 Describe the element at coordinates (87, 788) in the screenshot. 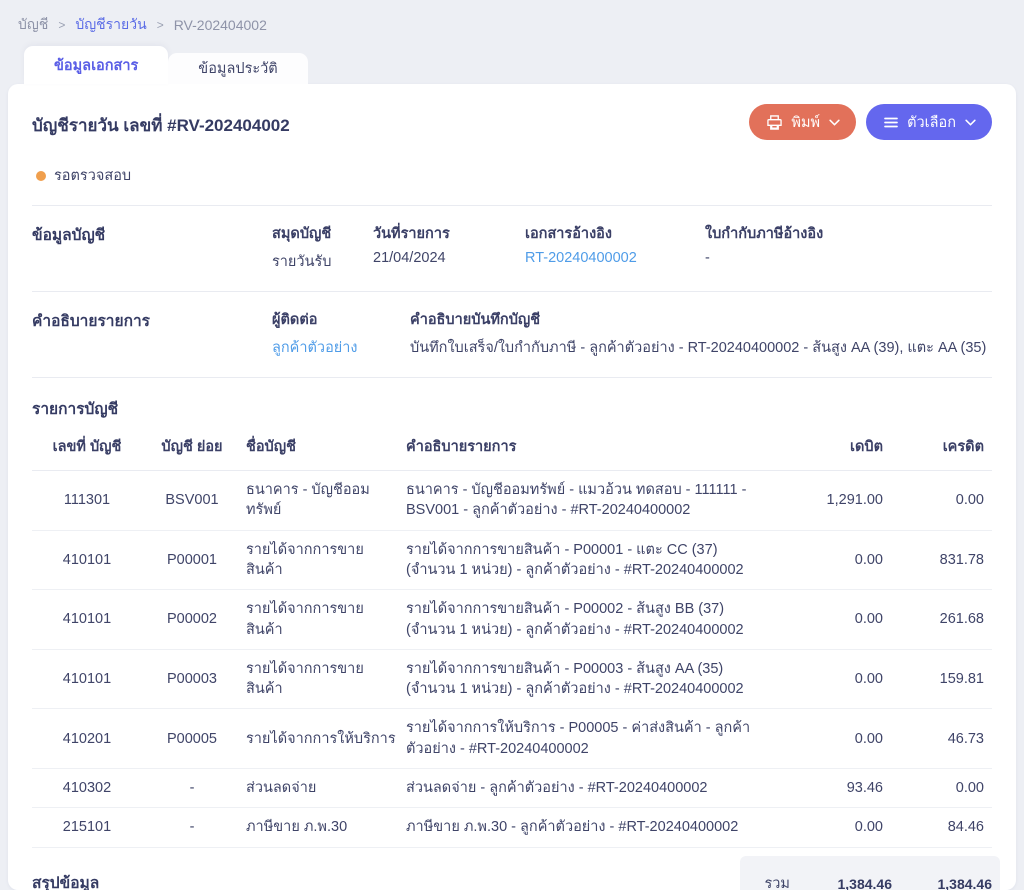

I see `cell-account_no: 410302` at that location.